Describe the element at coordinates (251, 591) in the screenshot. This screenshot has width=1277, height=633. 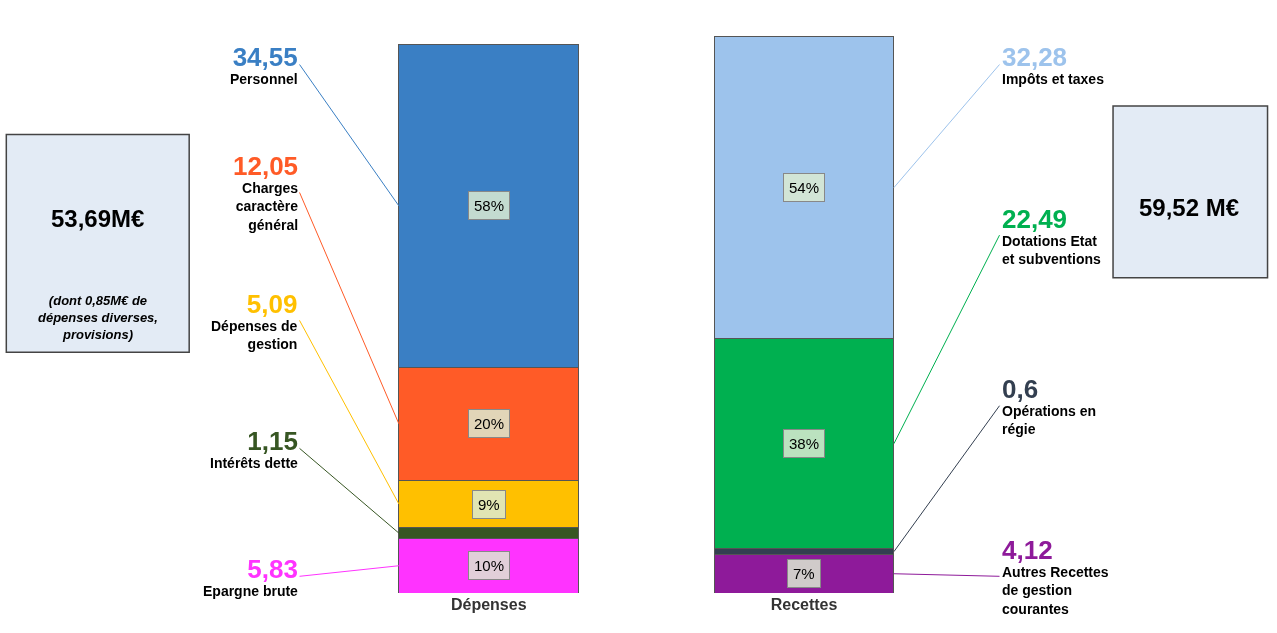
I see `text: Epargne brute` at that location.